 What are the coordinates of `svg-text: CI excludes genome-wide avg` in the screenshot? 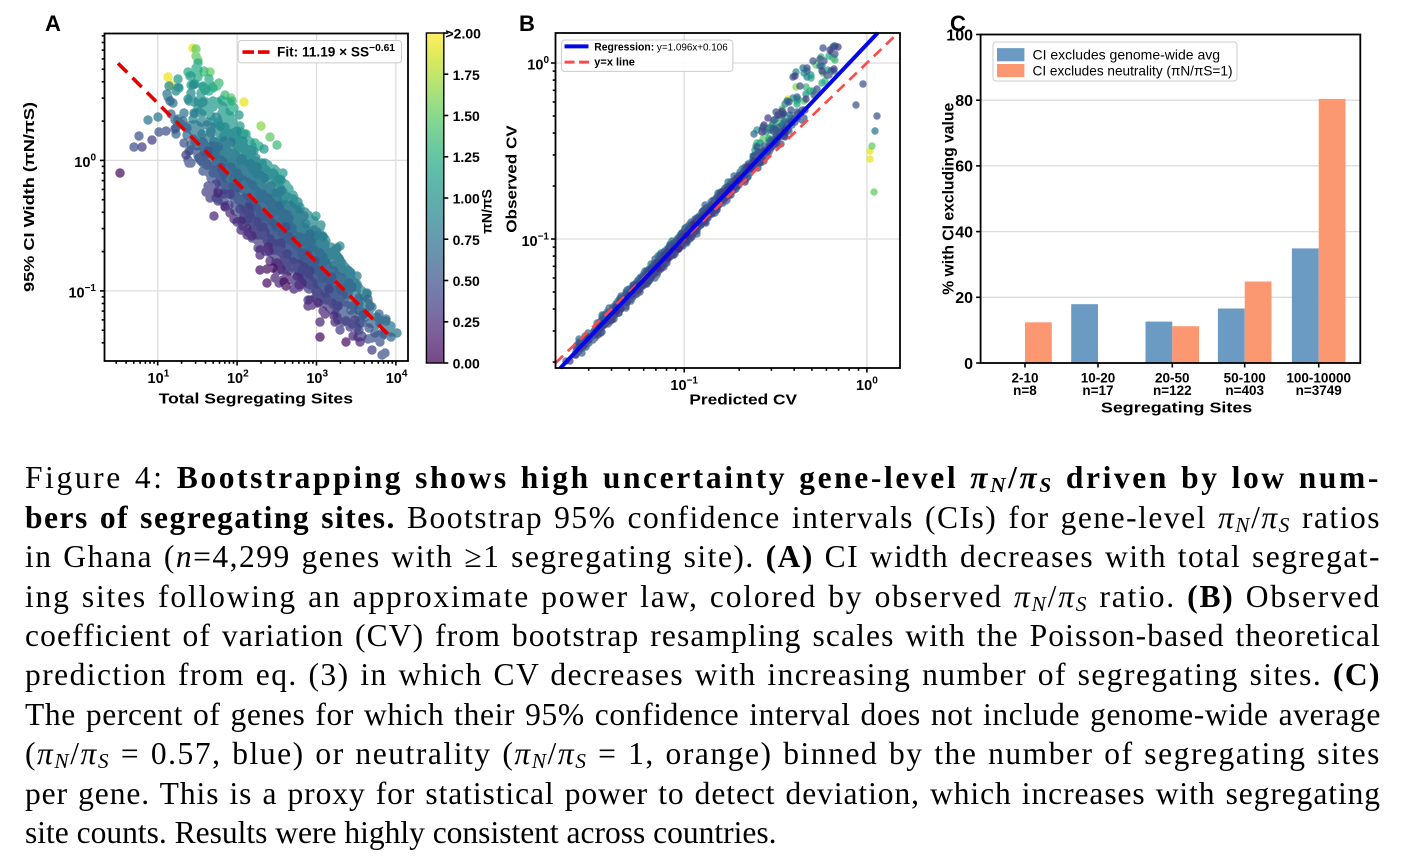 It's located at (1127, 55).